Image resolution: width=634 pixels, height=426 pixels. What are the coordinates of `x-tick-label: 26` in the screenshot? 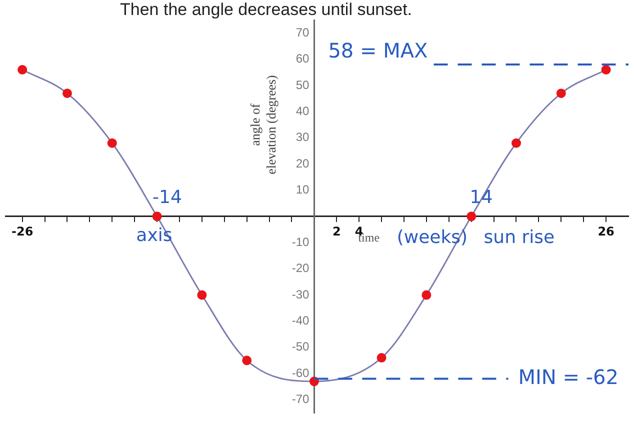 It's located at (606, 231).